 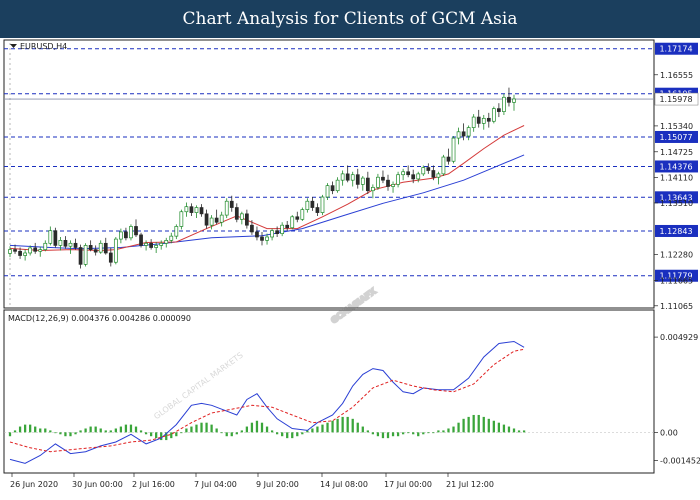 I want to click on time-tick-label: 7 Jul 04:00, so click(x=215, y=484).